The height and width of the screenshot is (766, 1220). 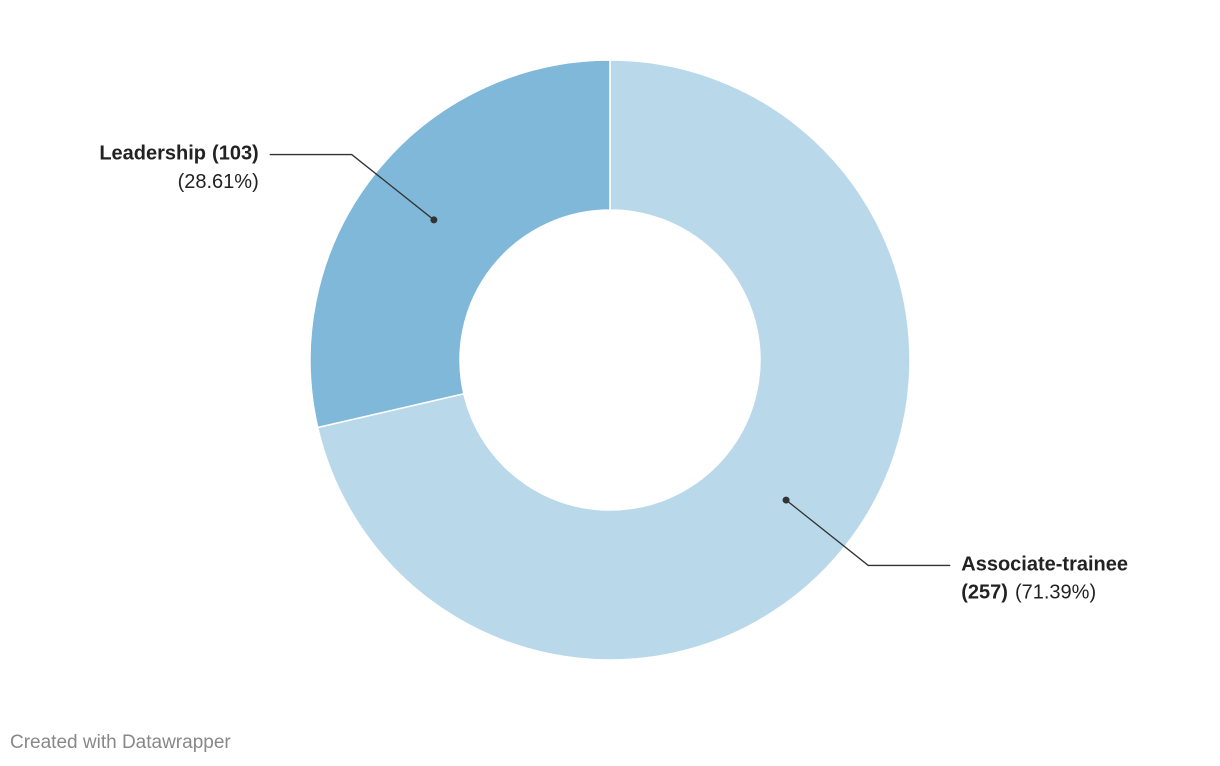 What do you see at coordinates (460, 244) in the screenshot?
I see `slice` at bounding box center [460, 244].